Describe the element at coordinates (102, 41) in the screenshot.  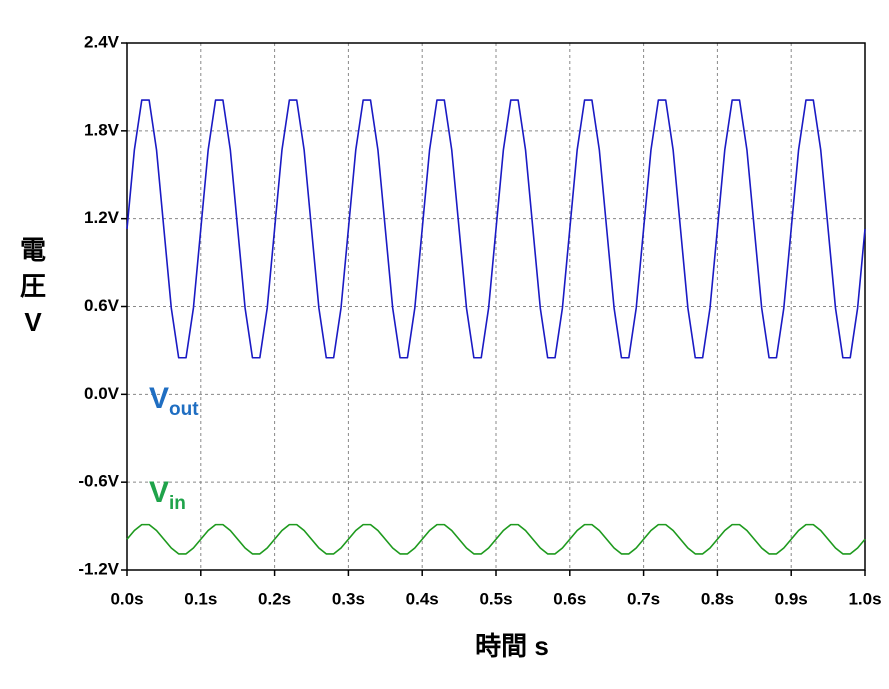
I see `y-tick-label: 2.4V` at that location.